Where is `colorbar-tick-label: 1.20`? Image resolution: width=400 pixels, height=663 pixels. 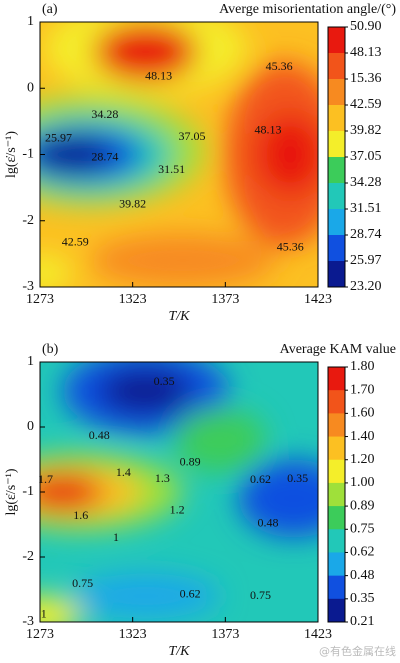 colorbar-tick-label: 1.20 is located at coordinates (362, 459).